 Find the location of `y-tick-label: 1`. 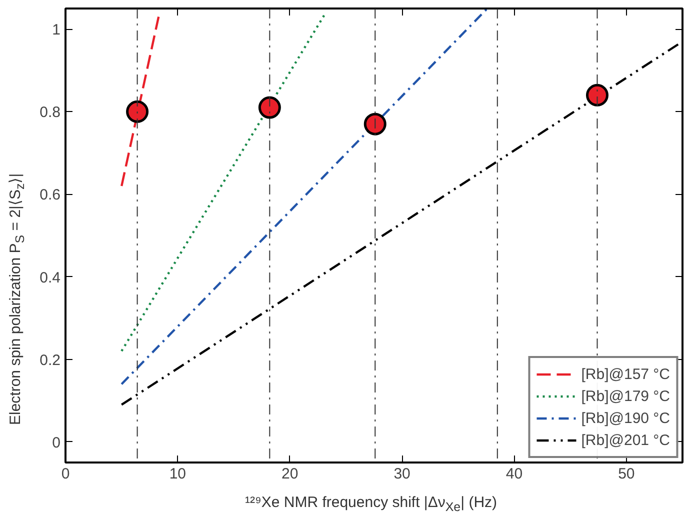

y-tick-label: 1 is located at coordinates (56, 30).